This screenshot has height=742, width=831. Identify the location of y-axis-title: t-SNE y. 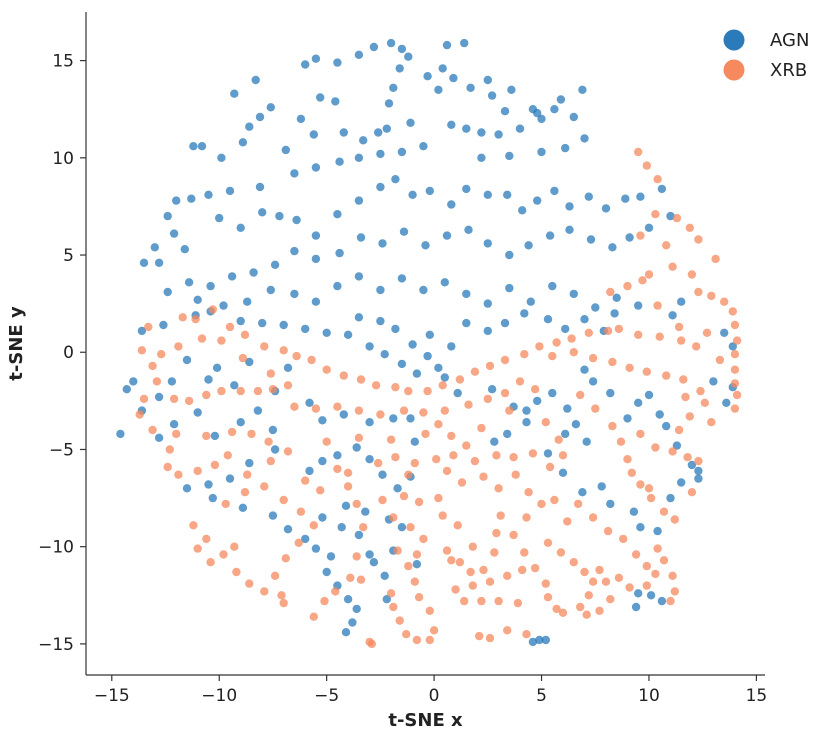
(16, 343).